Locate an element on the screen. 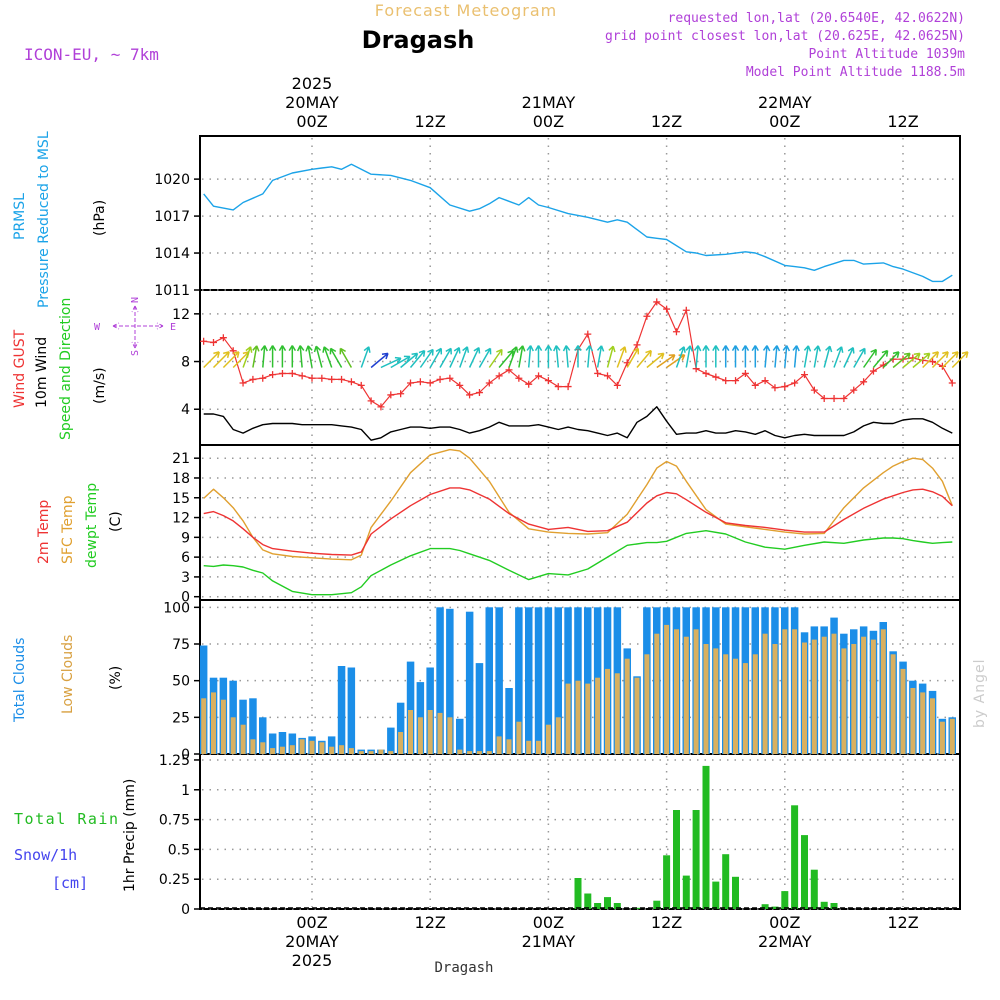 This screenshot has width=1000, height=1000. precip-unit: 1hr Precip (mm) is located at coordinates (130, 835).